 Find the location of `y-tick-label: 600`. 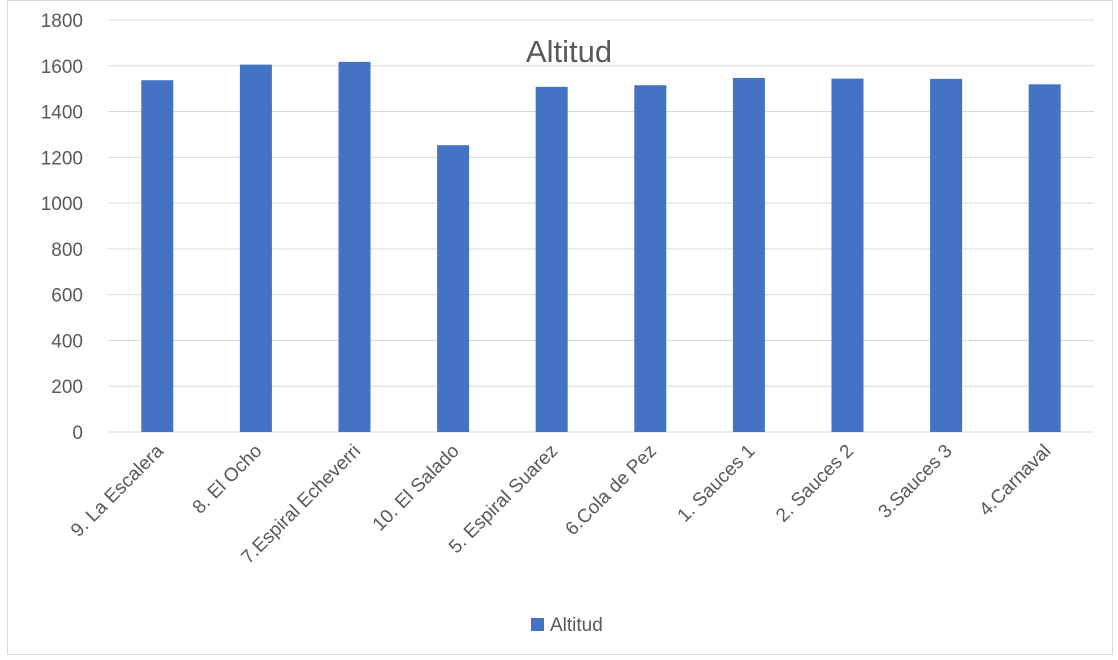

y-tick-label: 600 is located at coordinates (67, 296).